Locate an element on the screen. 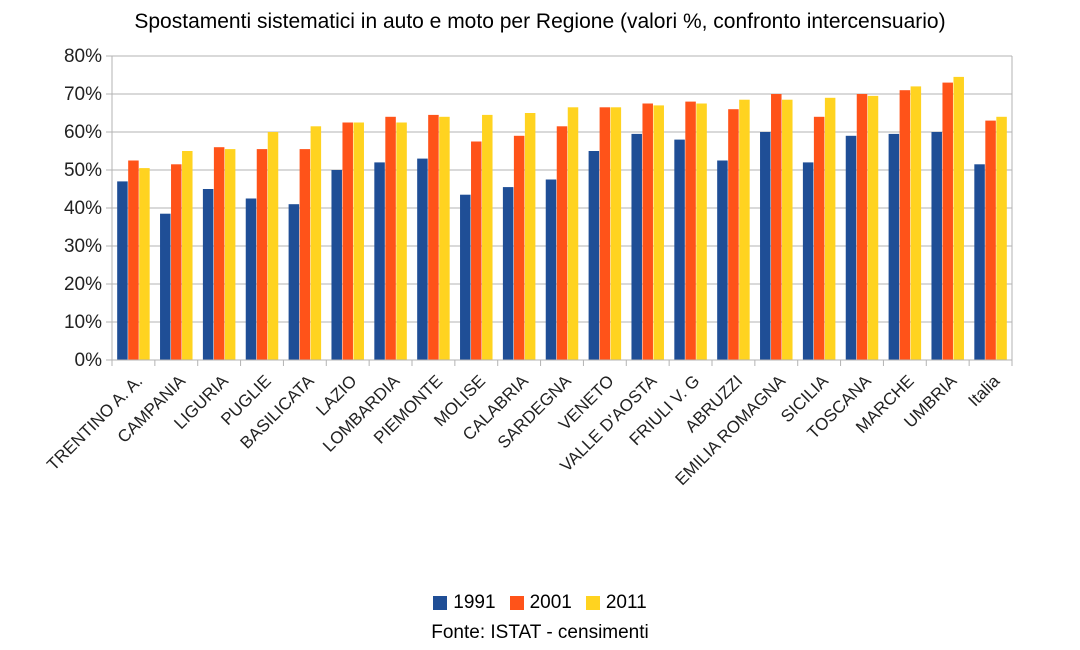  y-tick-label: 40% is located at coordinates (83, 208).